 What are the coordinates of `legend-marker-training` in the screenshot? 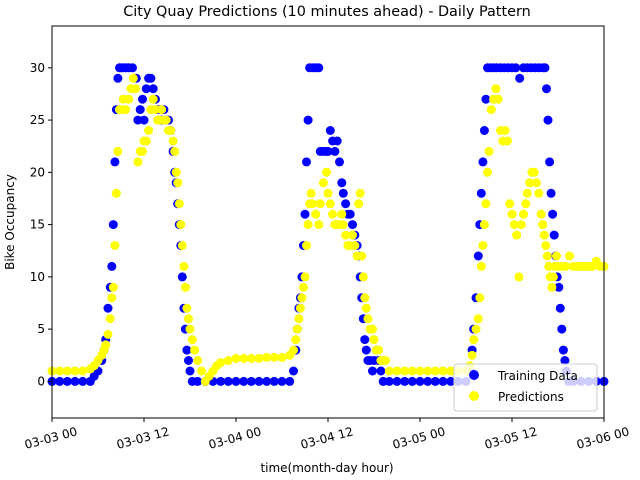 It's located at (474, 375).